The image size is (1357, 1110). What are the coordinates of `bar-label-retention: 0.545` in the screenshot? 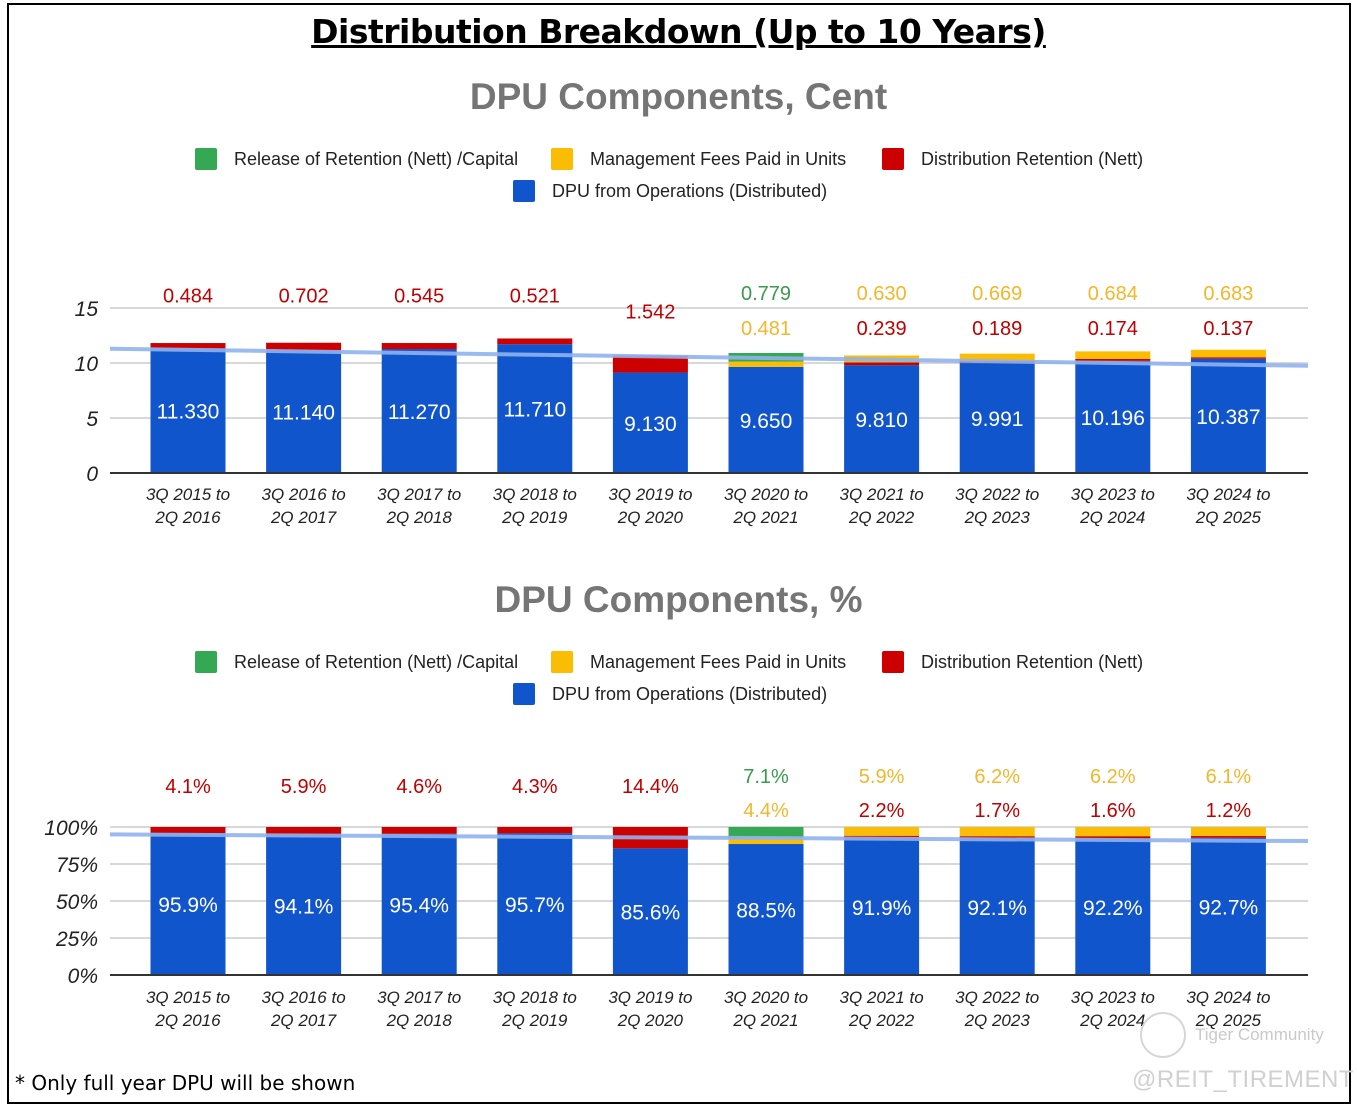 It's located at (419, 297).